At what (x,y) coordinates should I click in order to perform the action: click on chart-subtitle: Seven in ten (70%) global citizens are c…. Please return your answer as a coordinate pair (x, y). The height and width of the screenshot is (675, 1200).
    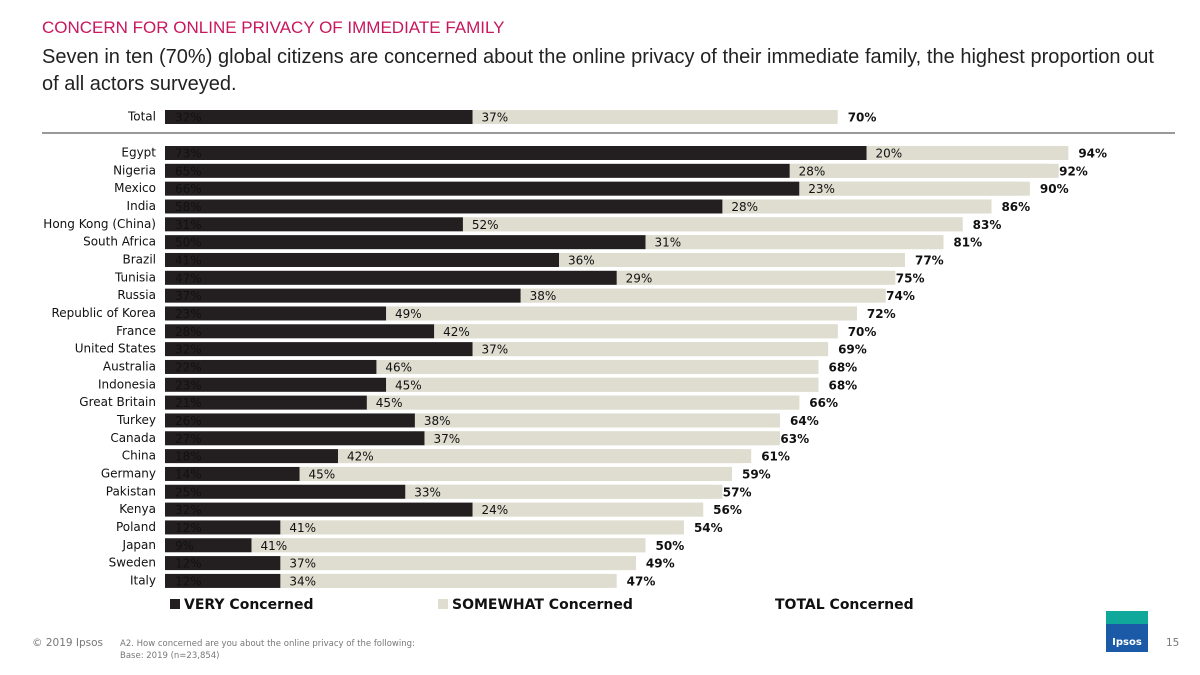
    Looking at the image, I should click on (598, 70).